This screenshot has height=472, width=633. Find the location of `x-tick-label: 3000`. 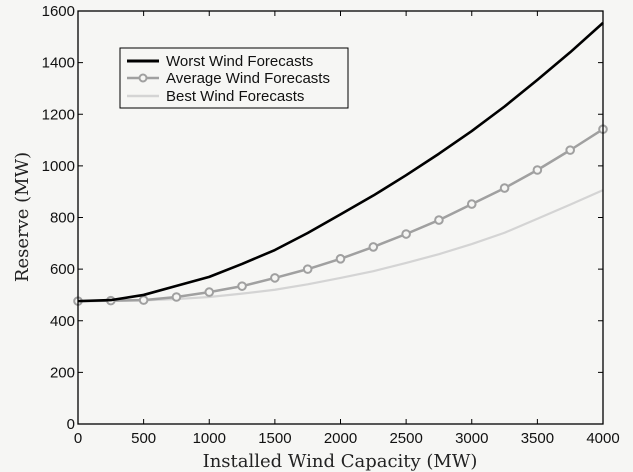

x-tick-label: 3000 is located at coordinates (471, 438).